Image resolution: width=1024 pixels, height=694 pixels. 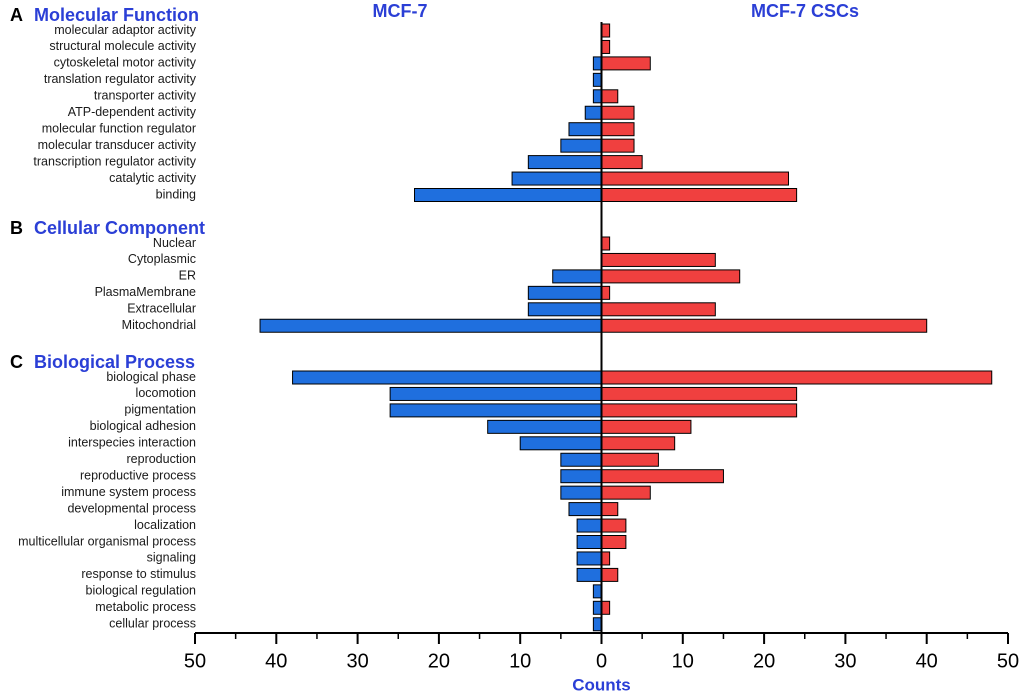 What do you see at coordinates (601, 684) in the screenshot?
I see `x-axis-title: Counts` at bounding box center [601, 684].